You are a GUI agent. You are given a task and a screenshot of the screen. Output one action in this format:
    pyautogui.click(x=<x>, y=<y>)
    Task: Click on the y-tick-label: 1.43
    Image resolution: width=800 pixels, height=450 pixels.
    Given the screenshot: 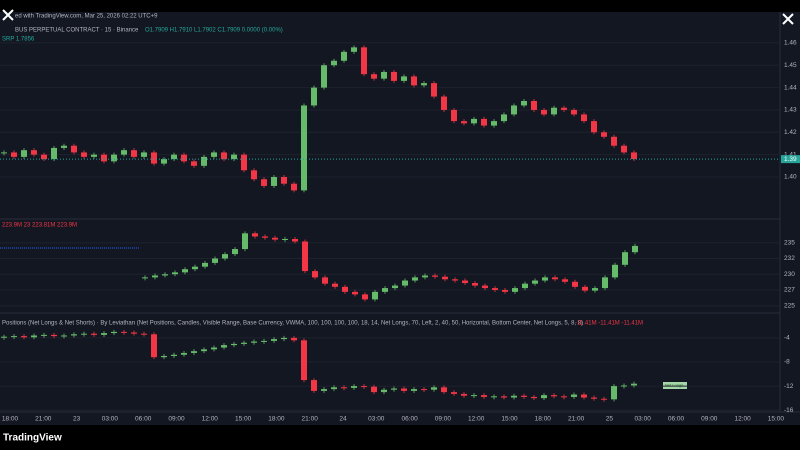 What is the action you would take?
    pyautogui.click(x=790, y=110)
    